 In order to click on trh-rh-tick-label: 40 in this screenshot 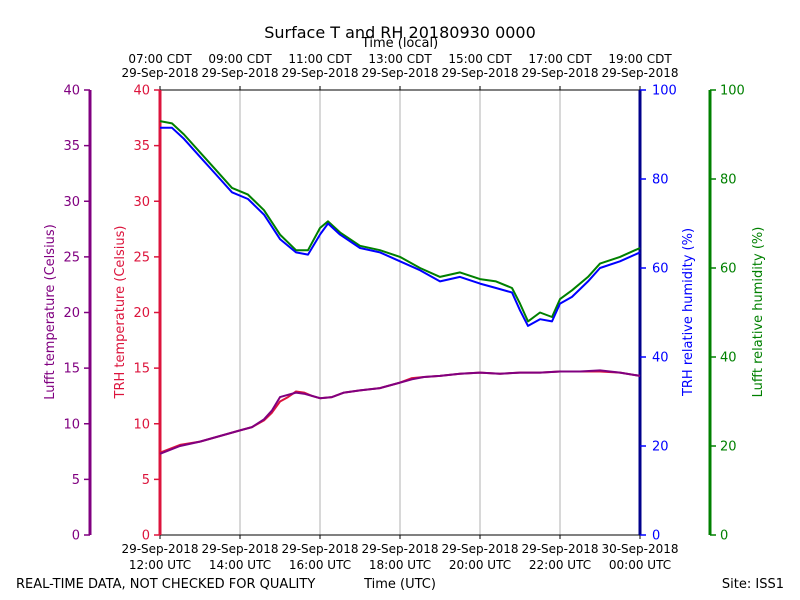, I will do `click(660, 358)`.